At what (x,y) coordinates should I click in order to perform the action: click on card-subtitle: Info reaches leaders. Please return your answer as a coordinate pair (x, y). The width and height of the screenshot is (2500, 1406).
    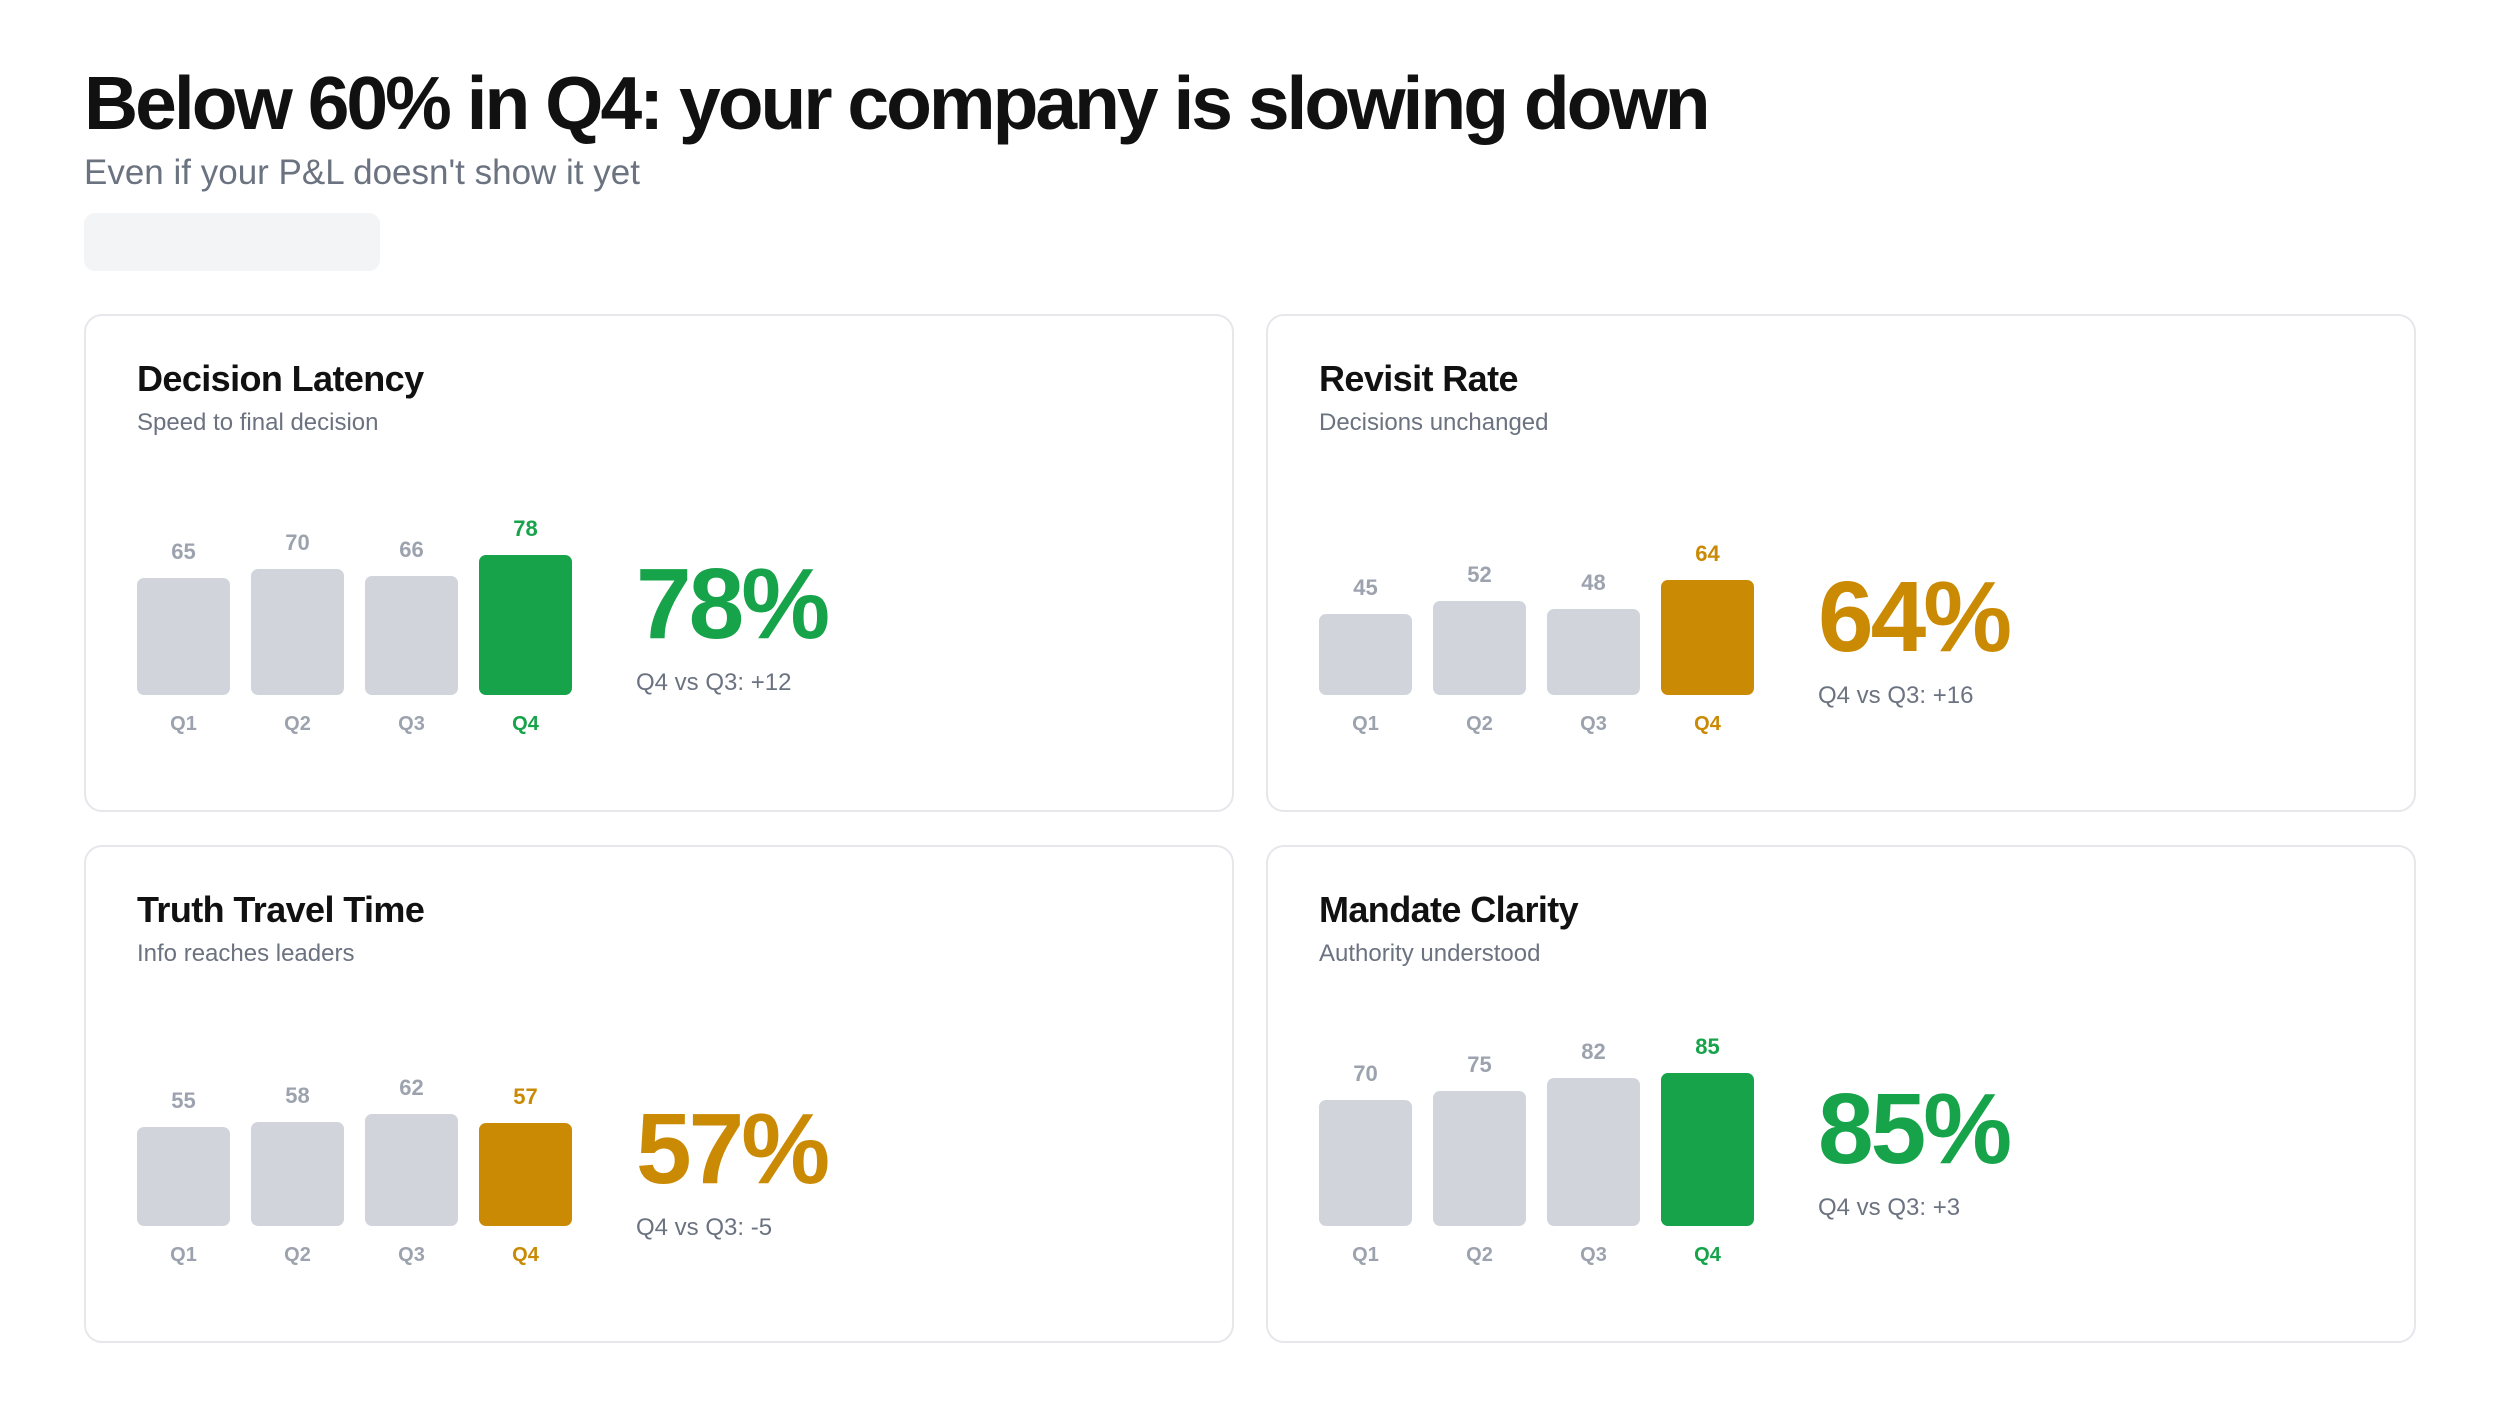
    Looking at the image, I should click on (246, 953).